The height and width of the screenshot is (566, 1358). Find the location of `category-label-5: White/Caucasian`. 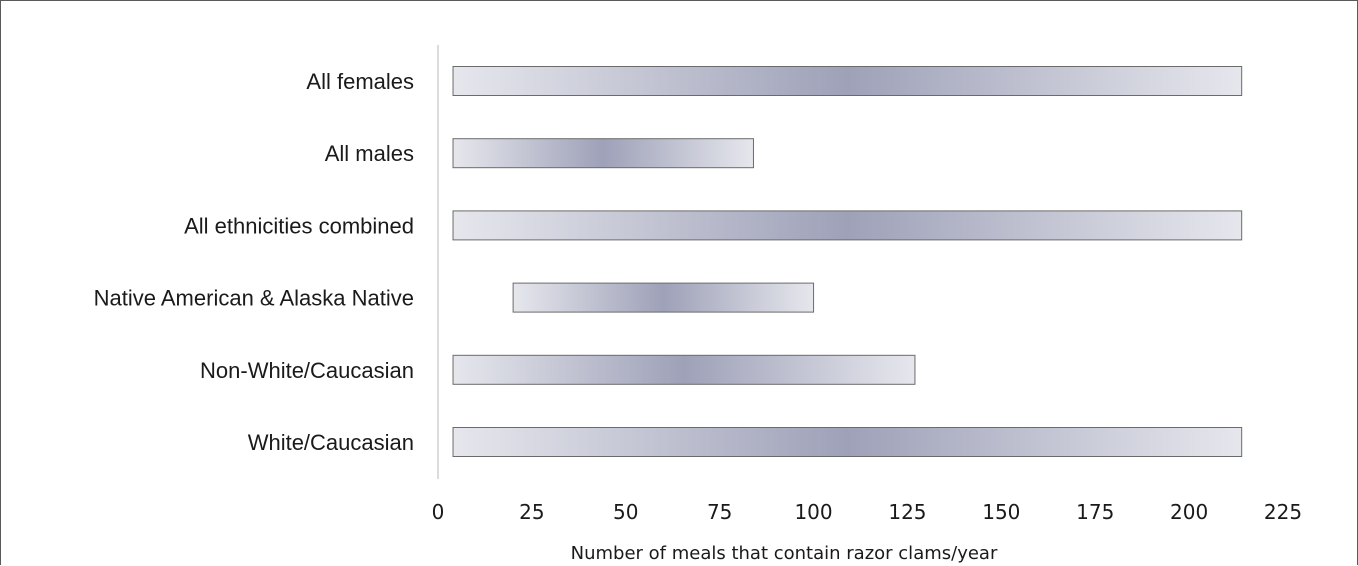

category-label-5: White/Caucasian is located at coordinates (331, 442).